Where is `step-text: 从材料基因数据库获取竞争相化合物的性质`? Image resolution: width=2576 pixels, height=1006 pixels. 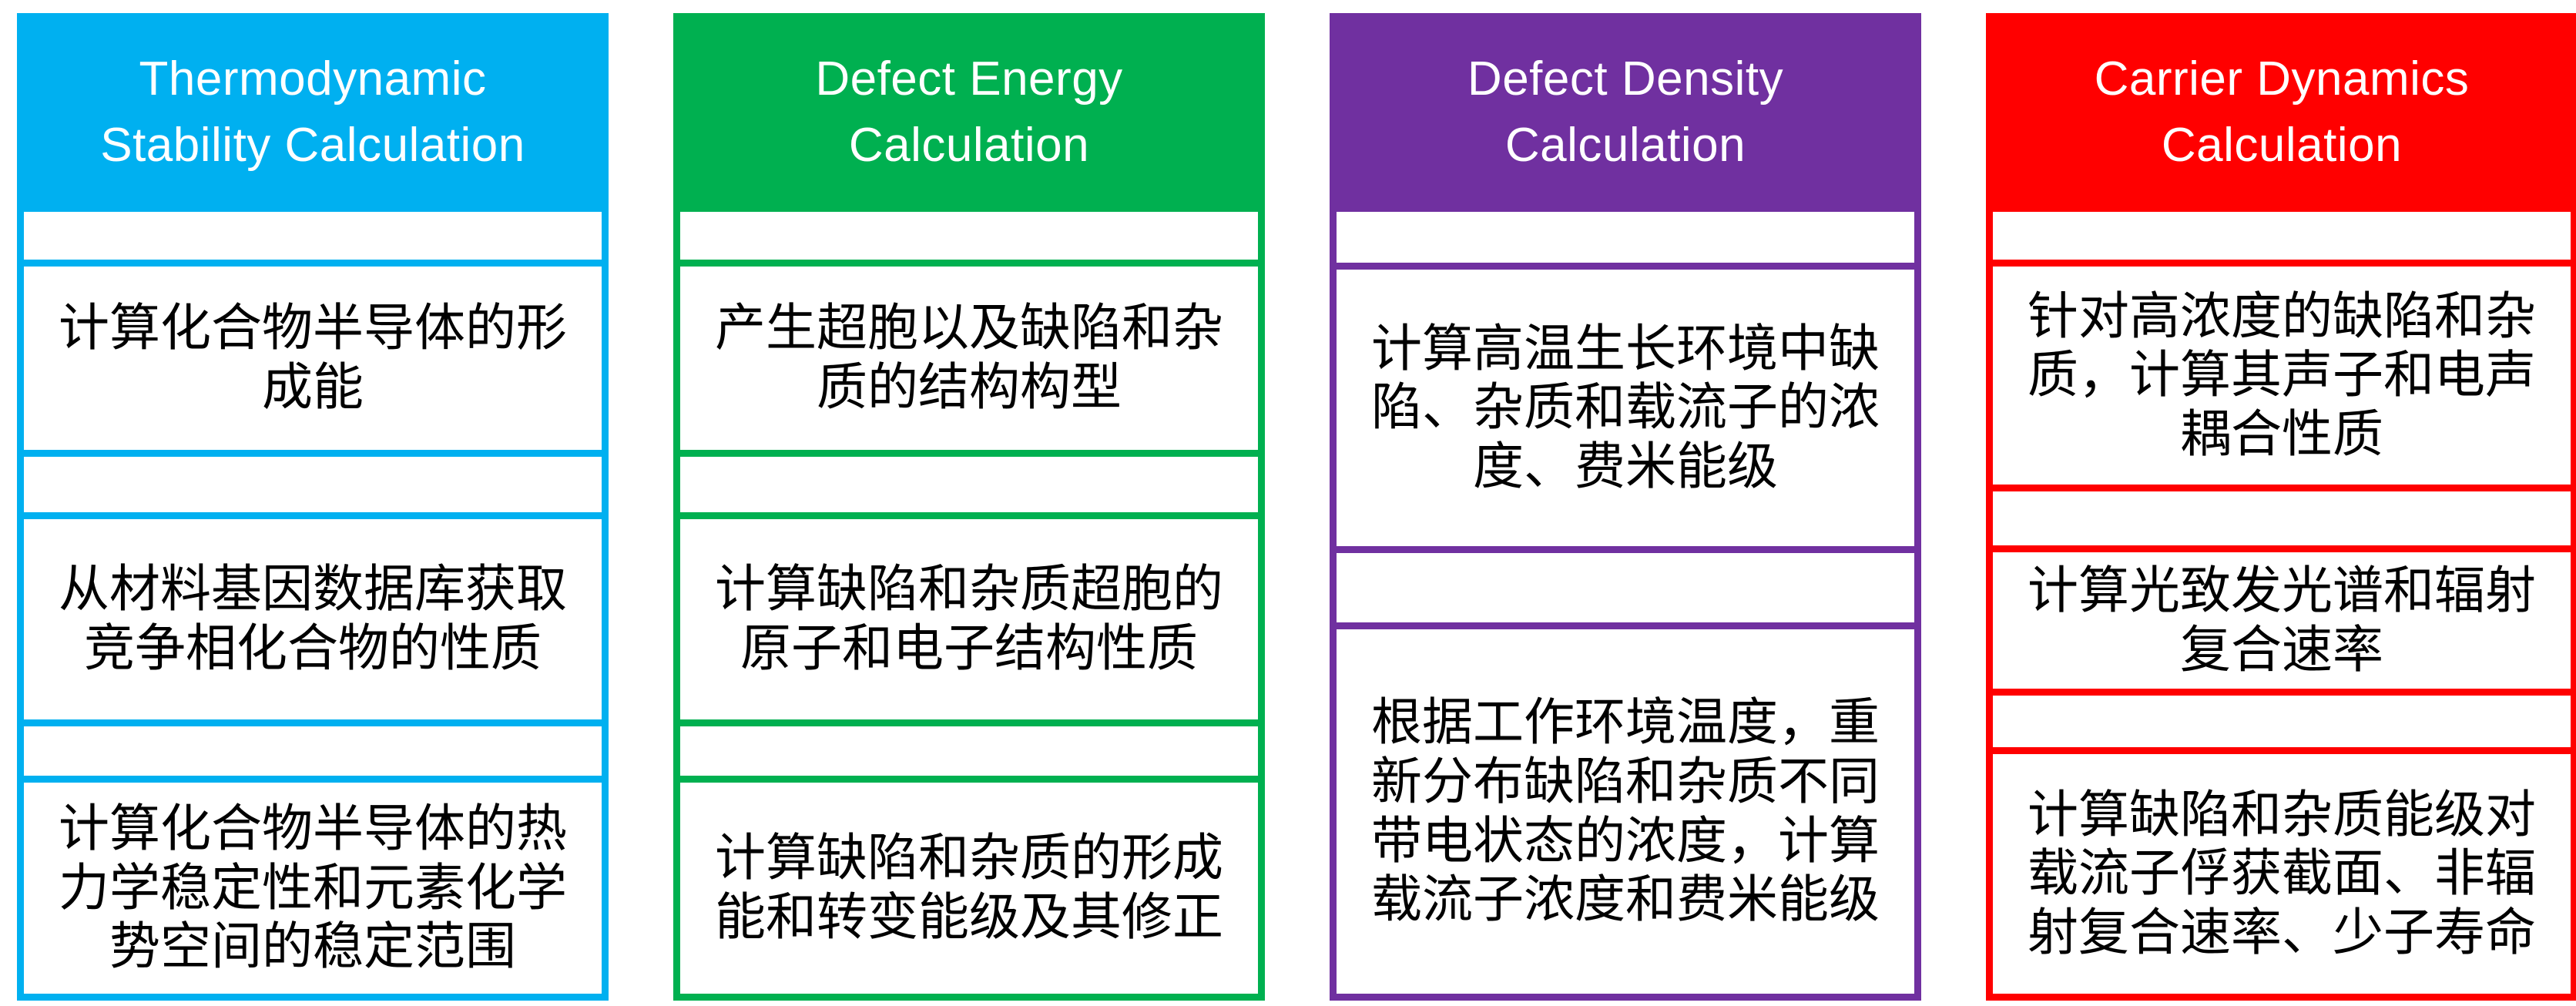 step-text: 从材料基因数据库获取竞争相化合物的性质 is located at coordinates (313, 618).